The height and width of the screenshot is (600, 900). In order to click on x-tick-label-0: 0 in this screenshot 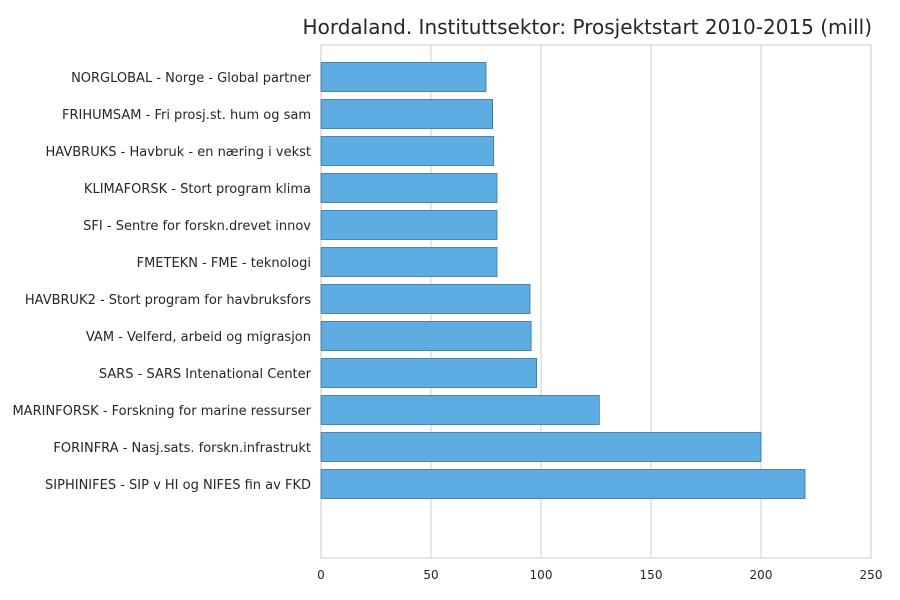, I will do `click(321, 575)`.